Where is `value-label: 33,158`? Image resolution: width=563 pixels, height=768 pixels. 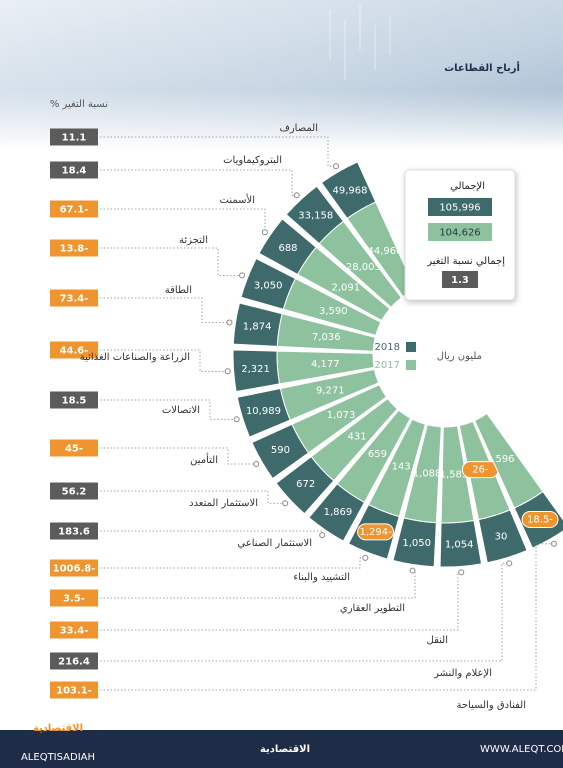
value-label: 33,158 is located at coordinates (315, 216).